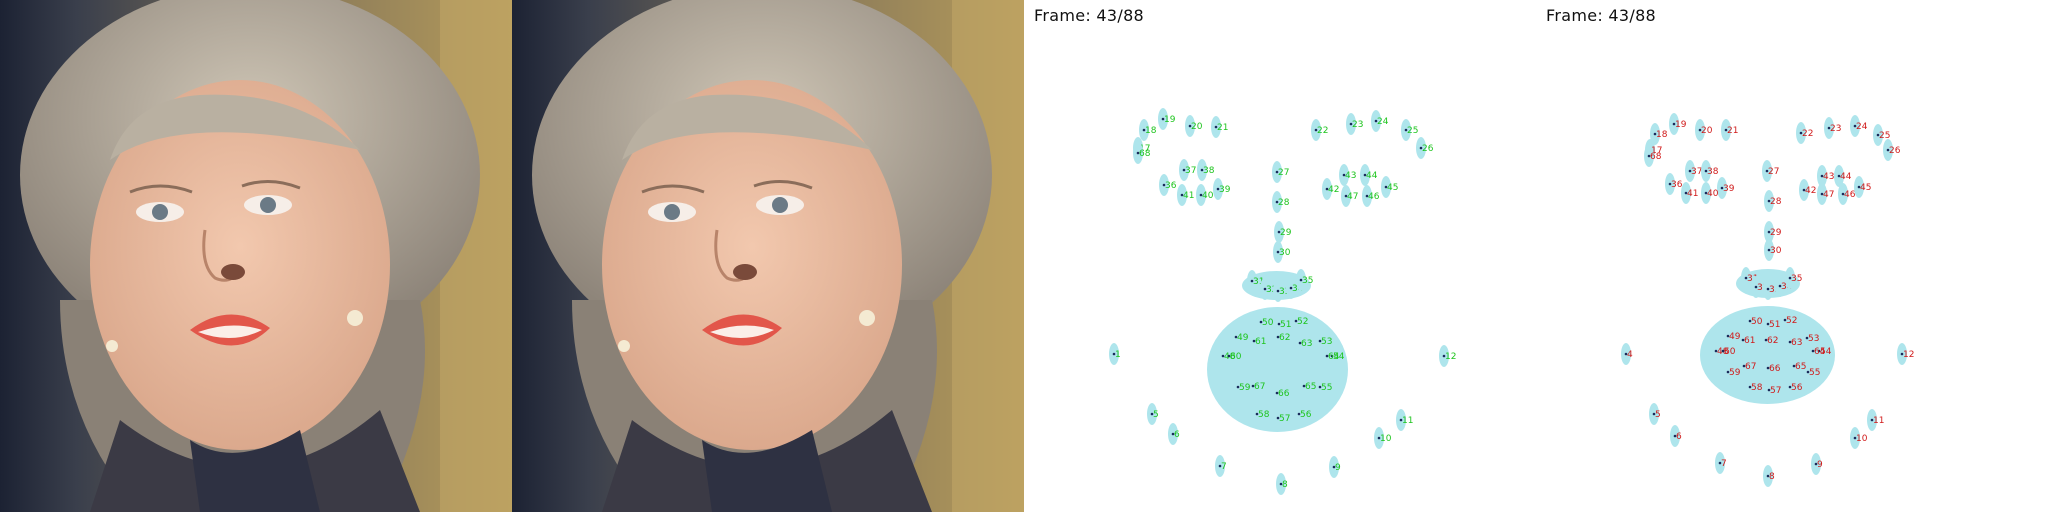  What do you see at coordinates (1800, 367) in the screenshot?
I see `landmark-label: 65` at bounding box center [1800, 367].